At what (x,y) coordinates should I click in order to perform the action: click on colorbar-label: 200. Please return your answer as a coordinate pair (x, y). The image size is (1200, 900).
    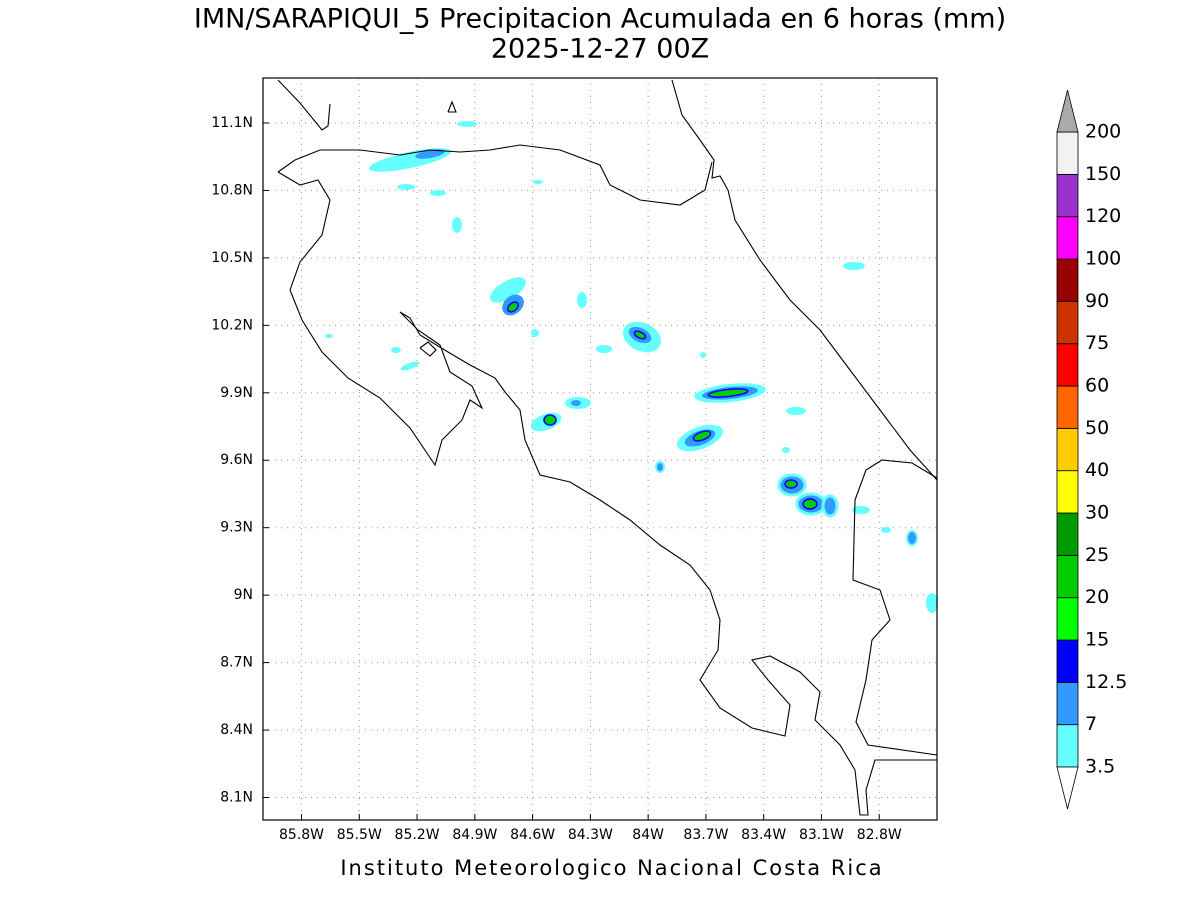
    Looking at the image, I should click on (1103, 132).